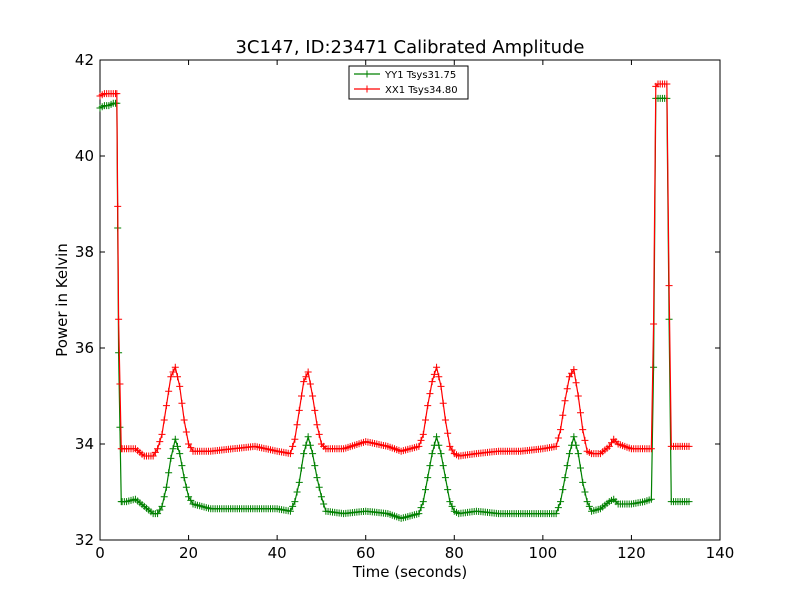 The width and height of the screenshot is (800, 600). I want to click on x-tick-label: 60, so click(365, 553).